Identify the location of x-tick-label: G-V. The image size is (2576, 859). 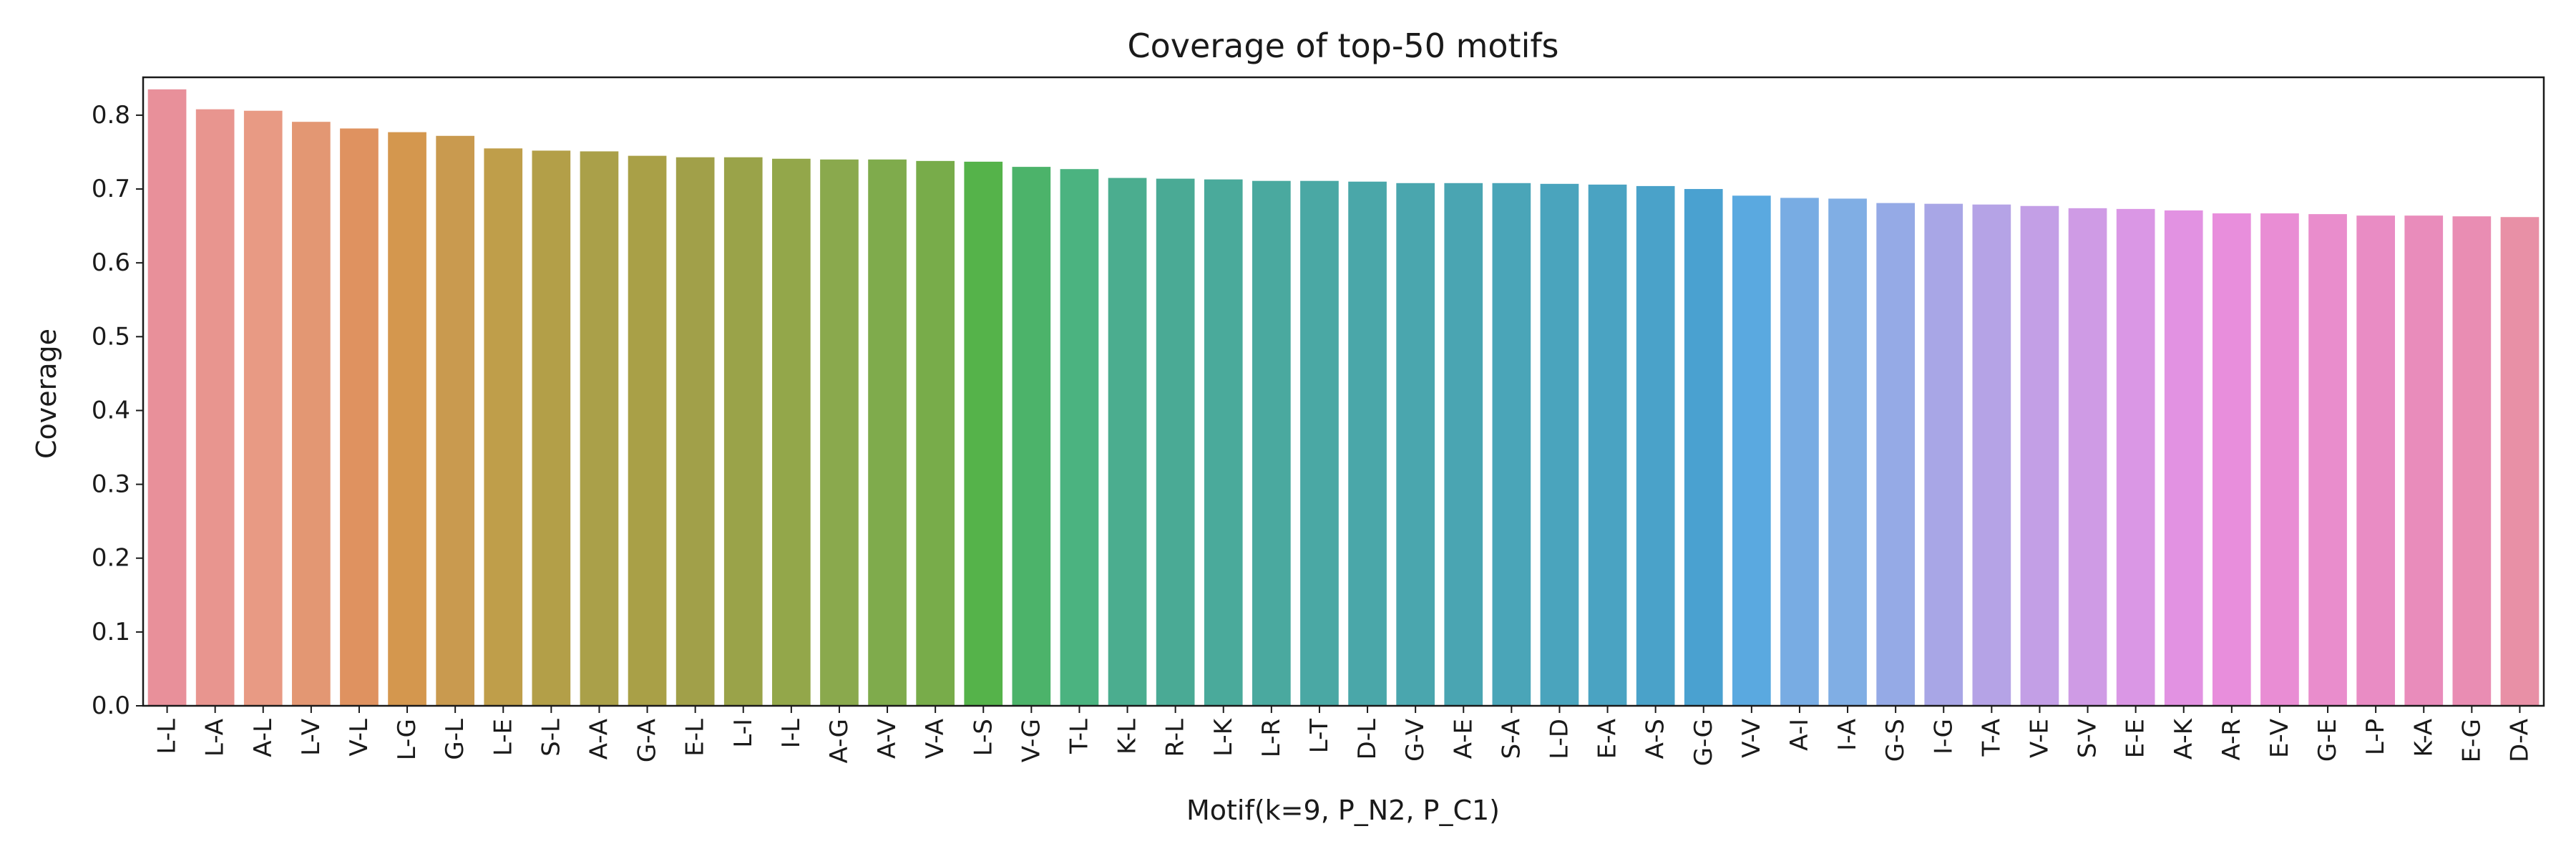
(1415, 740).